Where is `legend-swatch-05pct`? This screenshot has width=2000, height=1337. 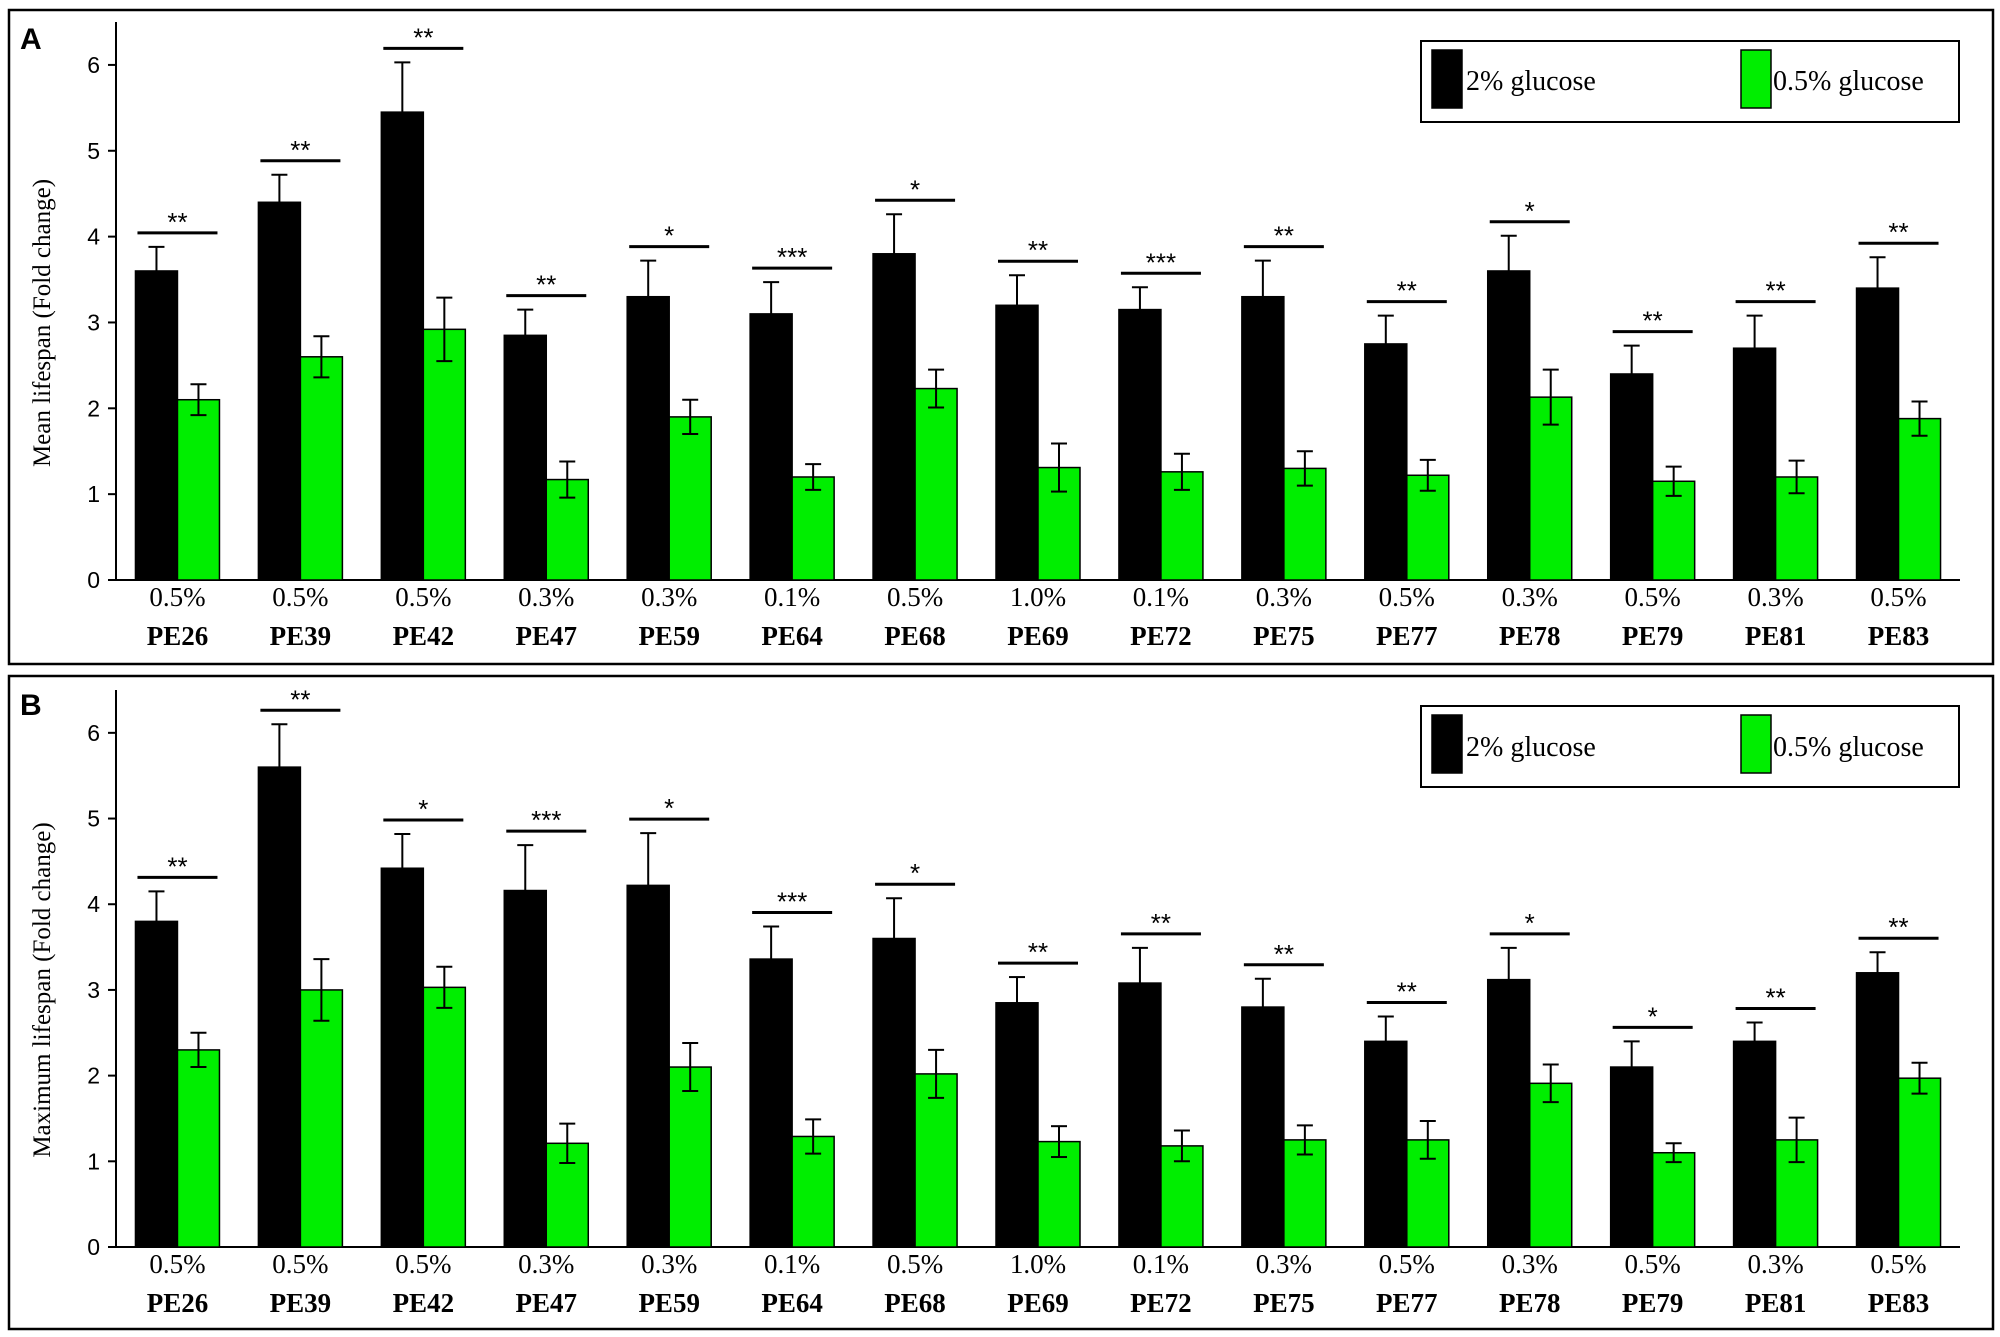 legend-swatch-05pct is located at coordinates (1756, 79).